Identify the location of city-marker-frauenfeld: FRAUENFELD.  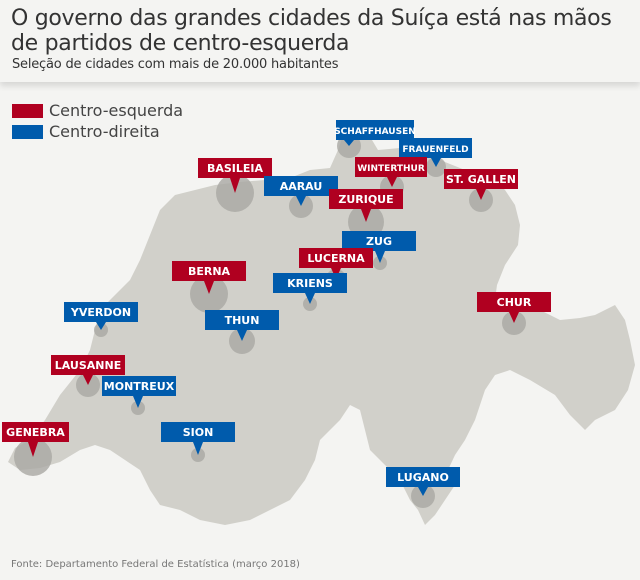
(435, 152).